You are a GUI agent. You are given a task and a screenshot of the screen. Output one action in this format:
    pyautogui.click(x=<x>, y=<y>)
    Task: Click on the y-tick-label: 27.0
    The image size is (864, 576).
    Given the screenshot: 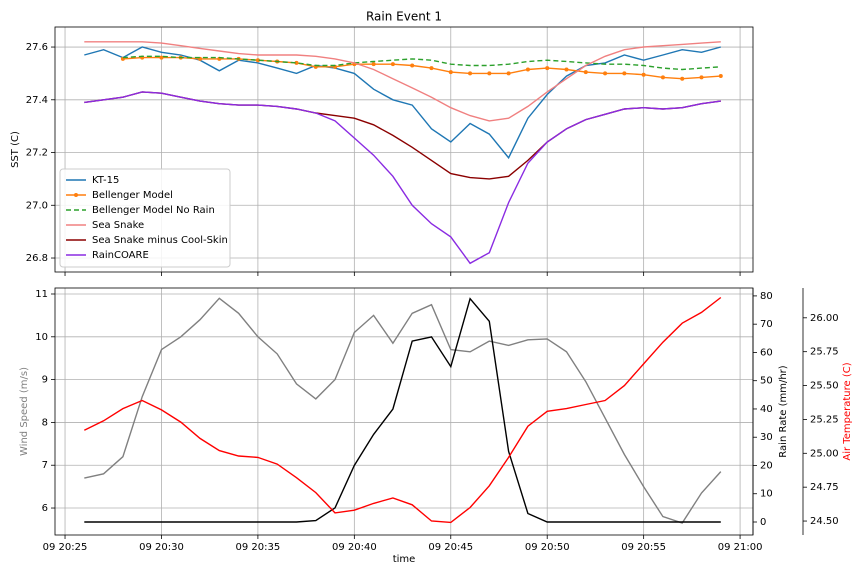 What is the action you would take?
    pyautogui.click(x=37, y=205)
    